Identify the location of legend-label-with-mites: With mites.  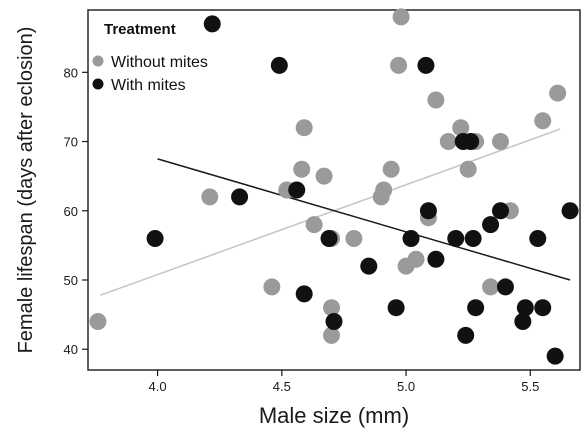
(148, 85).